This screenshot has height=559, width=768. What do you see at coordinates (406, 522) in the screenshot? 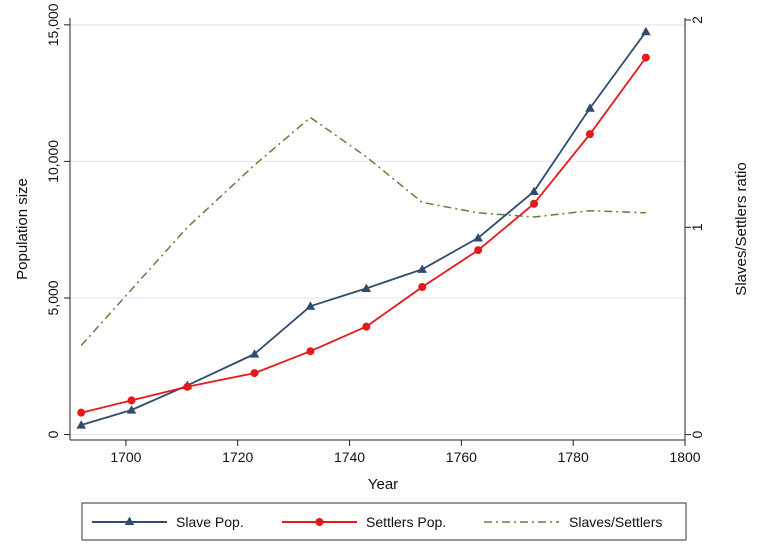
I see `legend-label-settlers-pop: Settlers Pop.` at bounding box center [406, 522].